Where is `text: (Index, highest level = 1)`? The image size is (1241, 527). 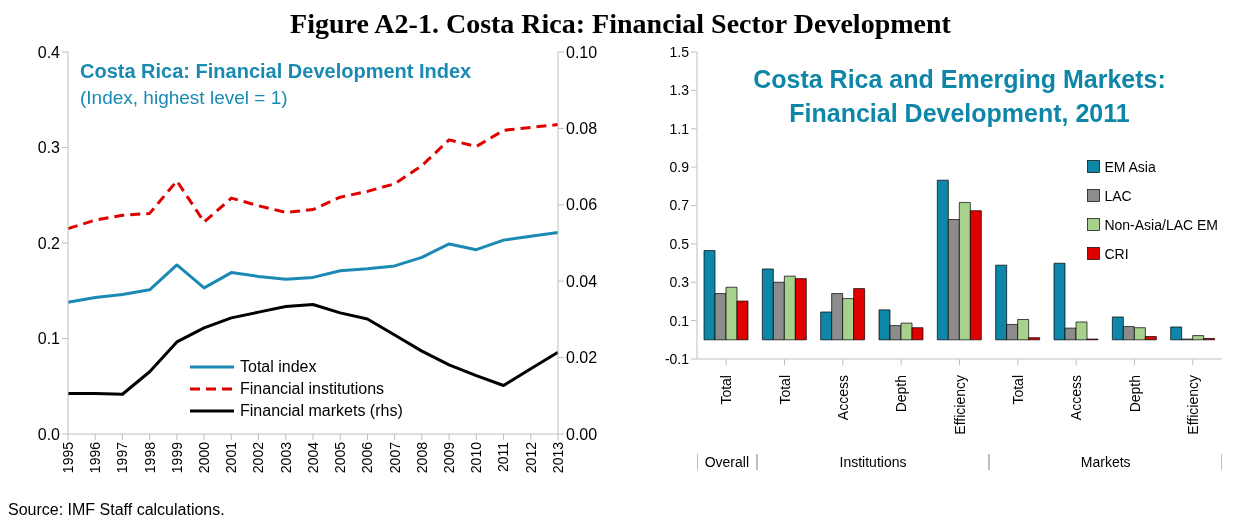
text: (Index, highest level = 1) is located at coordinates (184, 98).